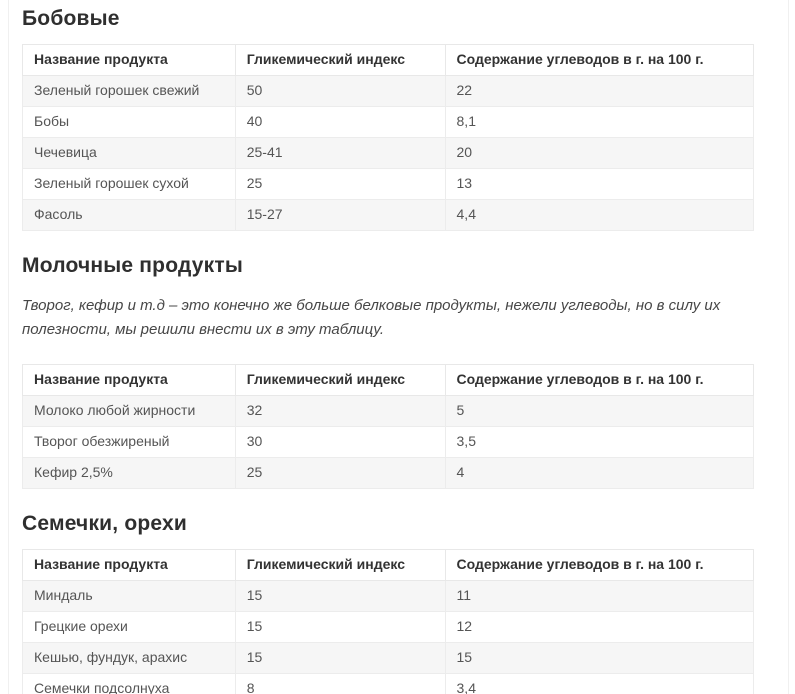 The height and width of the screenshot is (694, 795). I want to click on section-heading-legumes: Бобовые, so click(71, 18).